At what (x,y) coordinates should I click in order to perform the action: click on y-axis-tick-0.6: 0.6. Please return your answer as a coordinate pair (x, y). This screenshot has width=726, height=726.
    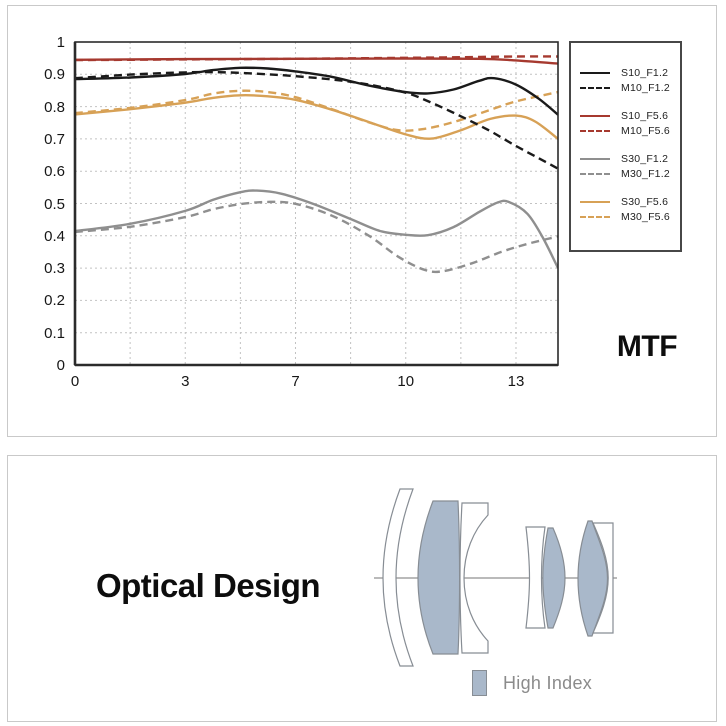
    Looking at the image, I should click on (54, 172).